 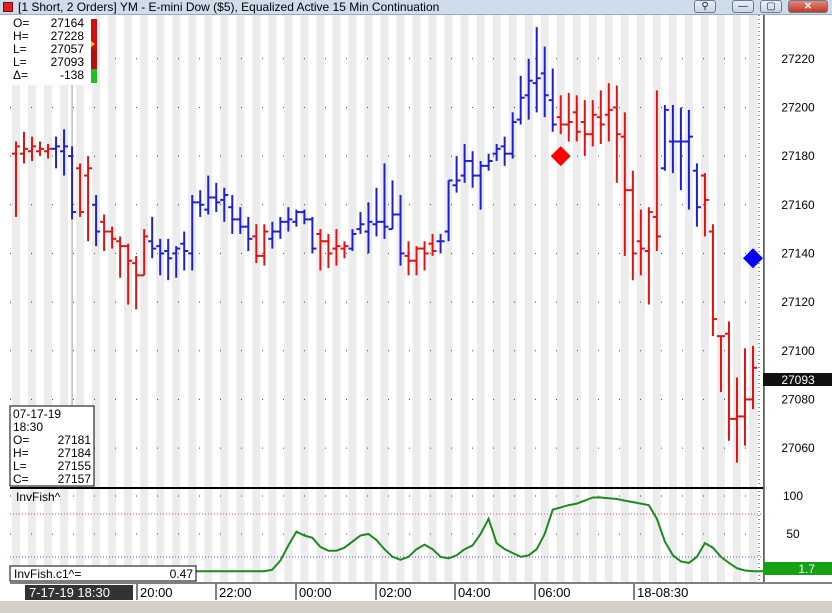 I want to click on price-tick-label: 27080, so click(x=798, y=399).